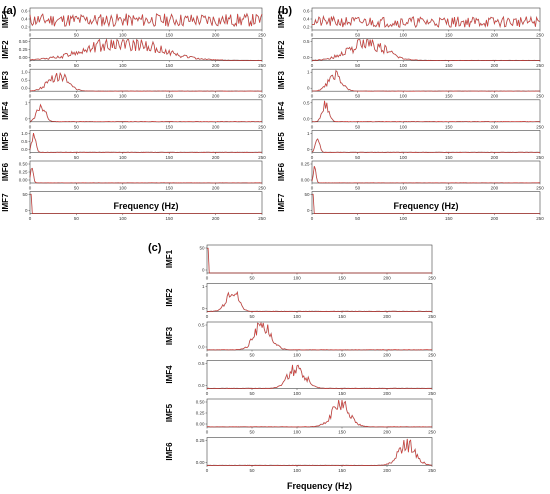 The image size is (550, 494). I want to click on imf-label: IMF3, so click(169, 335).